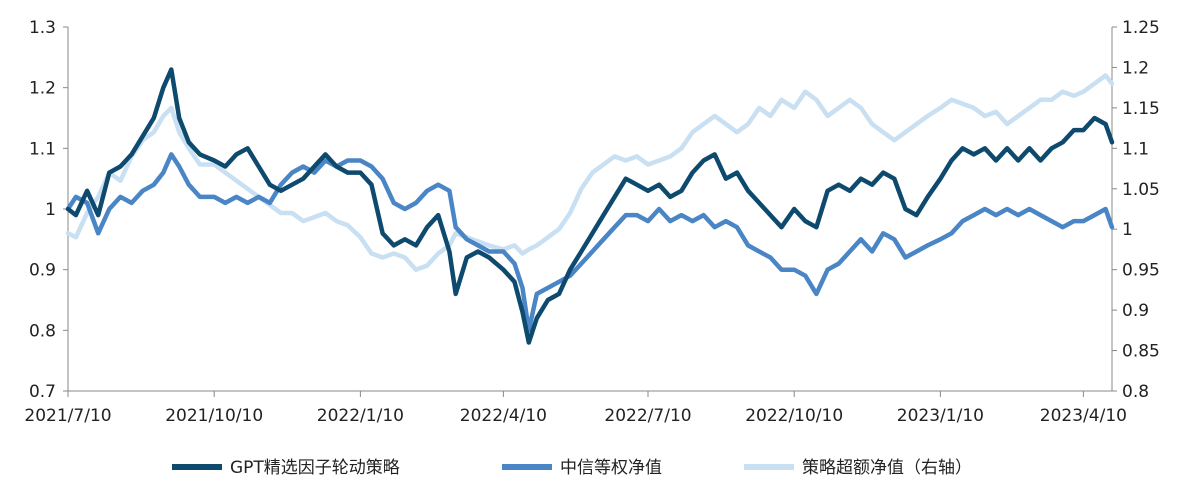 This screenshot has width=1188, height=492. Describe the element at coordinates (647, 416) in the screenshot. I see `x-tick-label: 2022/7/10` at that location.